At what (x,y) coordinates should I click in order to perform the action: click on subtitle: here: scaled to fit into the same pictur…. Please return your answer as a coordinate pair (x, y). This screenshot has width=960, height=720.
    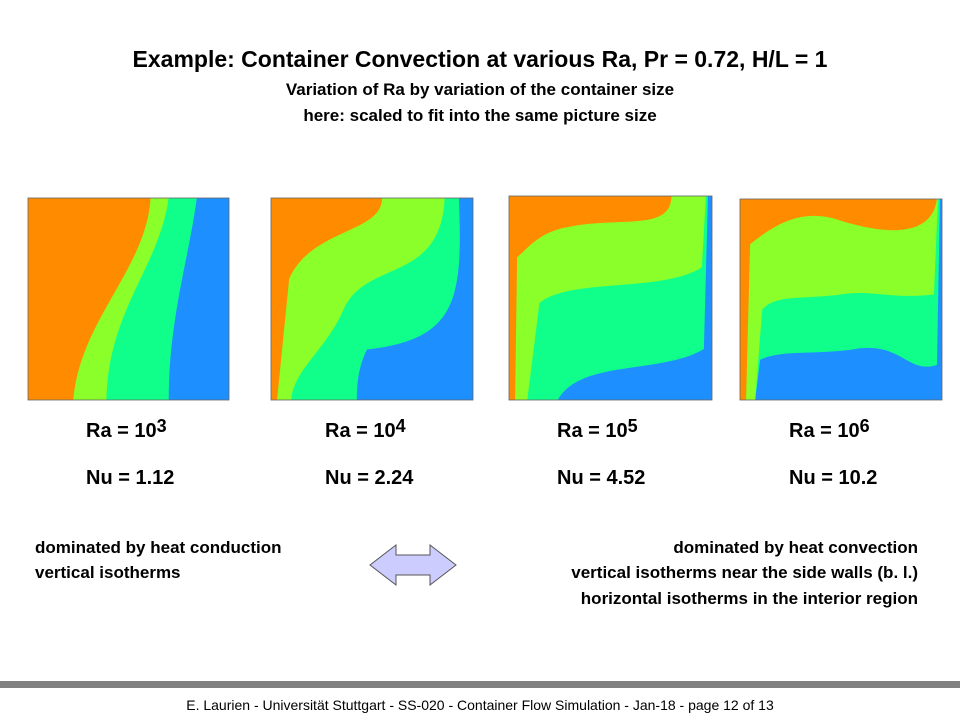
    Looking at the image, I should click on (480, 115).